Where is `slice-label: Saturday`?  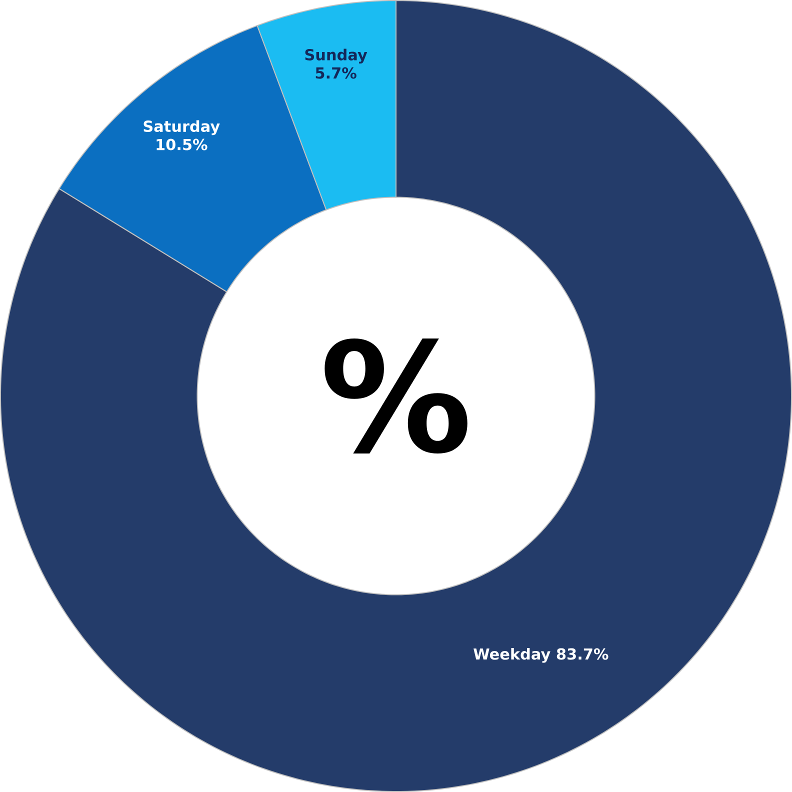
slice-label: Saturday is located at coordinates (182, 128).